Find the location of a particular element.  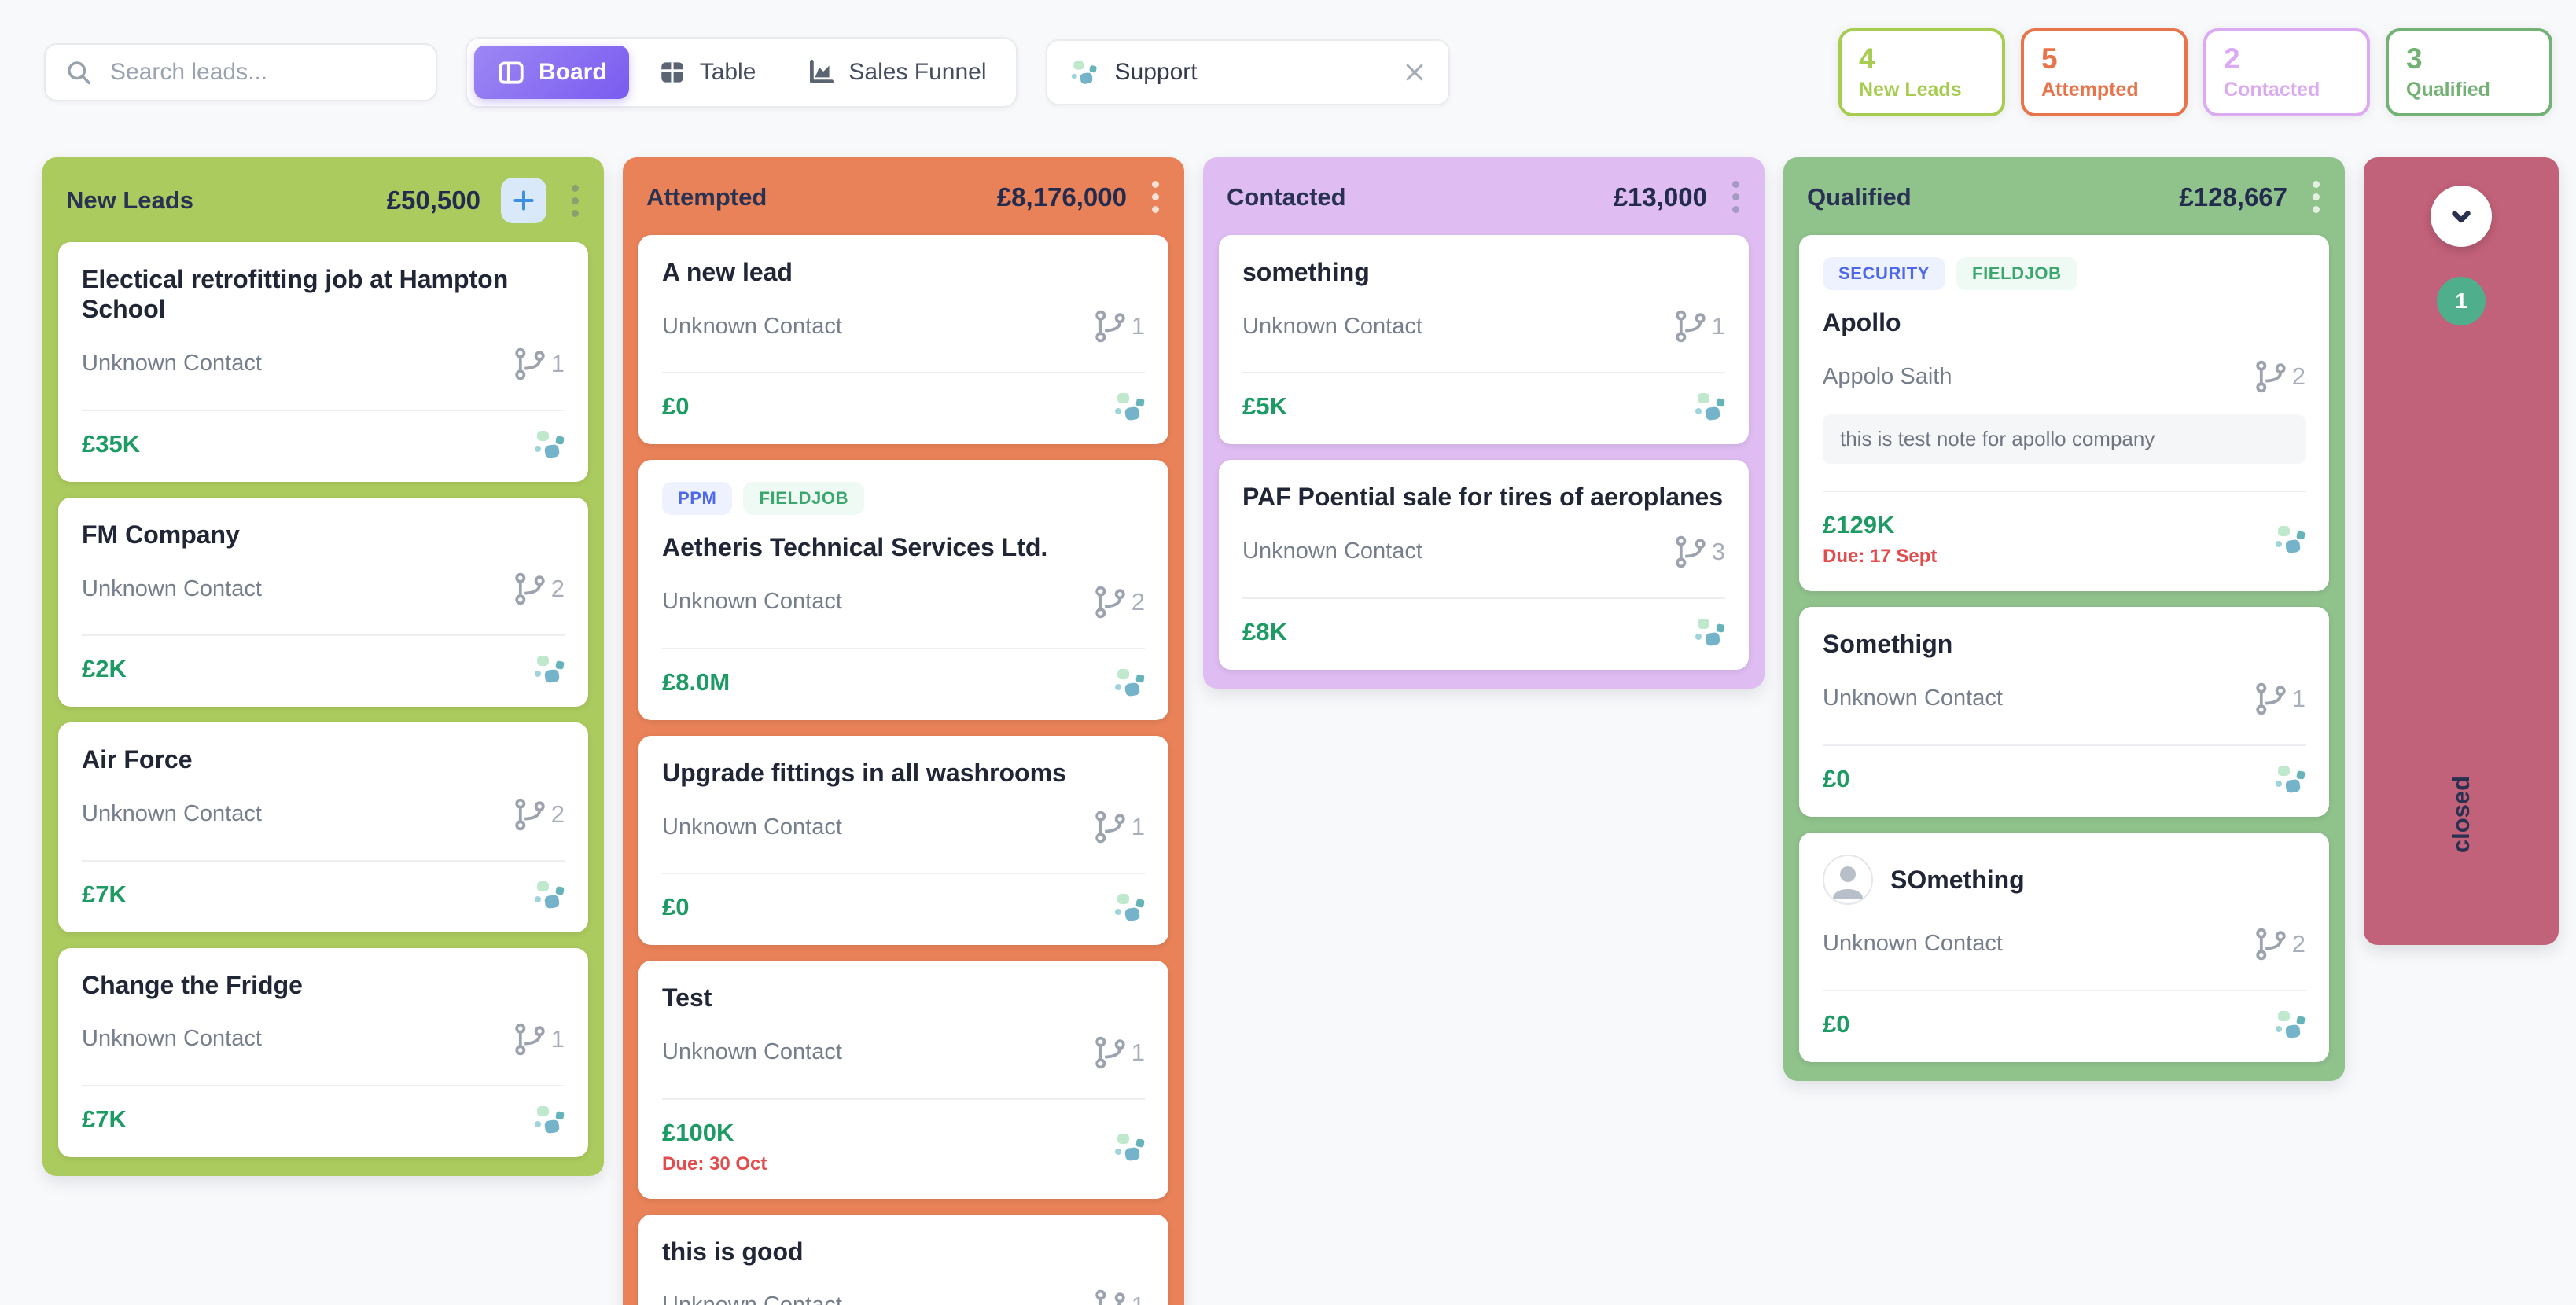

lead-card: something Unknown Contact 1 £5K is located at coordinates (1484, 340).